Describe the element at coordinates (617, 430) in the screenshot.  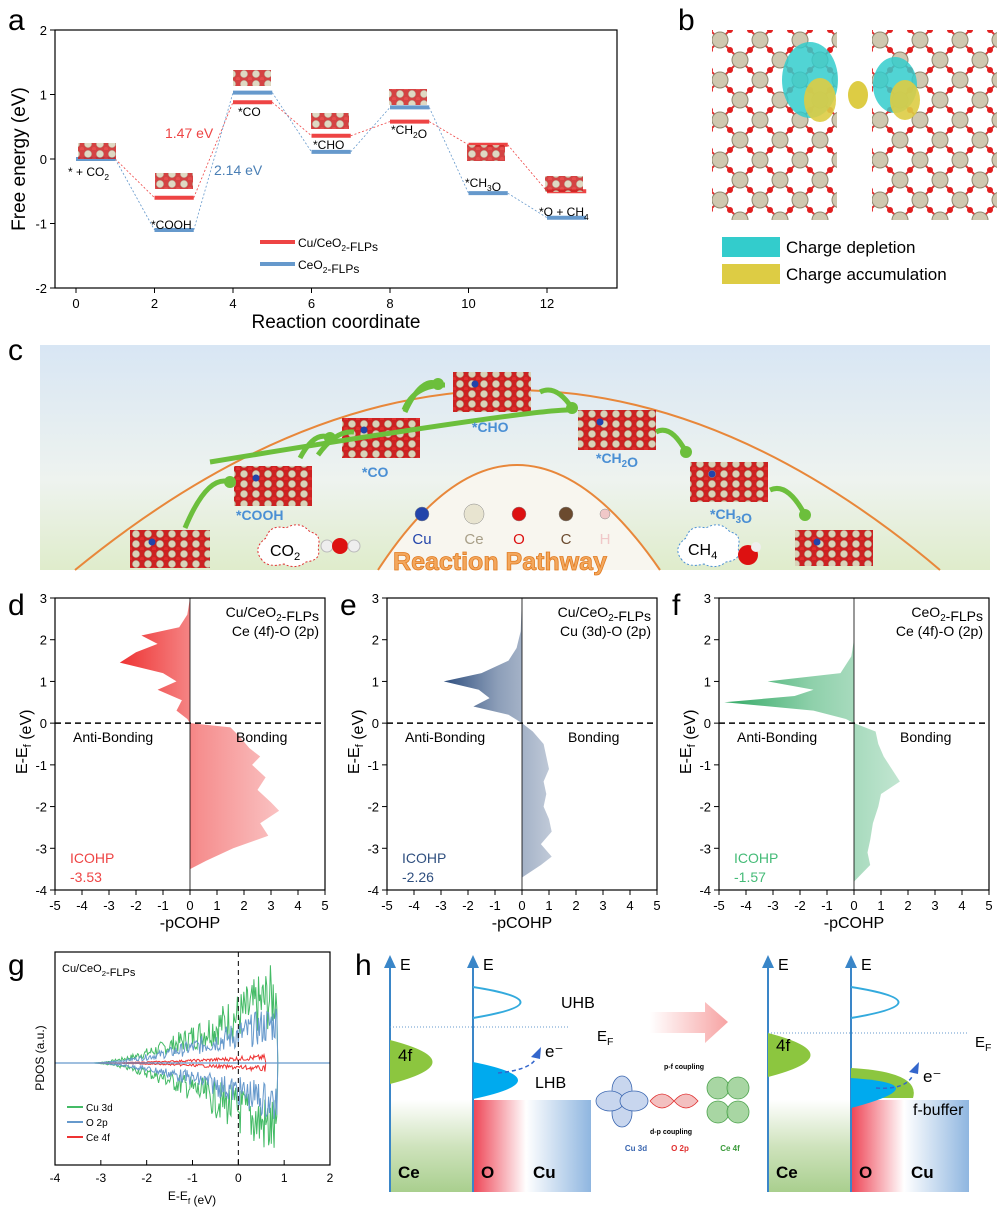
I see `catalyst-slab` at that location.